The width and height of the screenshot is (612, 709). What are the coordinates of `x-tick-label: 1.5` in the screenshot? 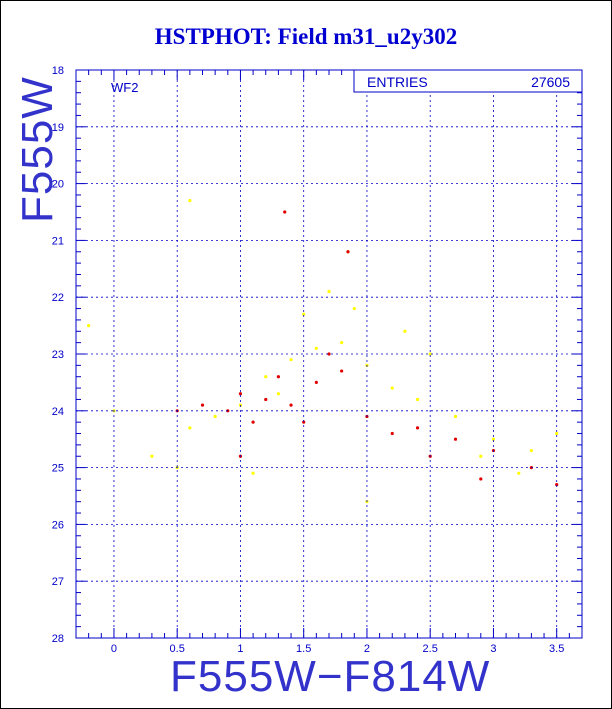 It's located at (303, 649).